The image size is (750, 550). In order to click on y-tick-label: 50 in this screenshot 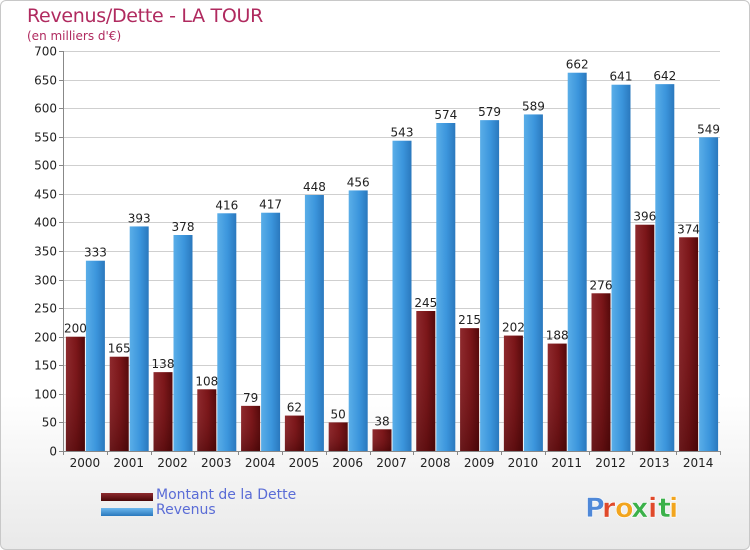, I will do `click(49, 423)`.